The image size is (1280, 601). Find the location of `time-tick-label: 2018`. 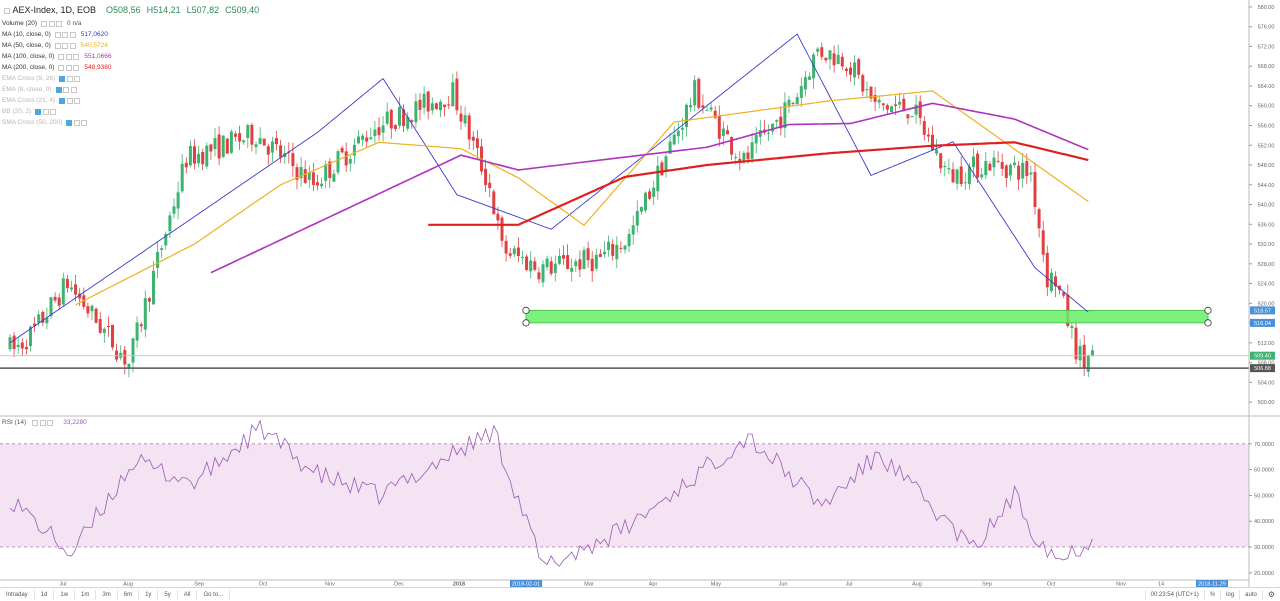

time-tick-label: 2018 is located at coordinates (459, 585).